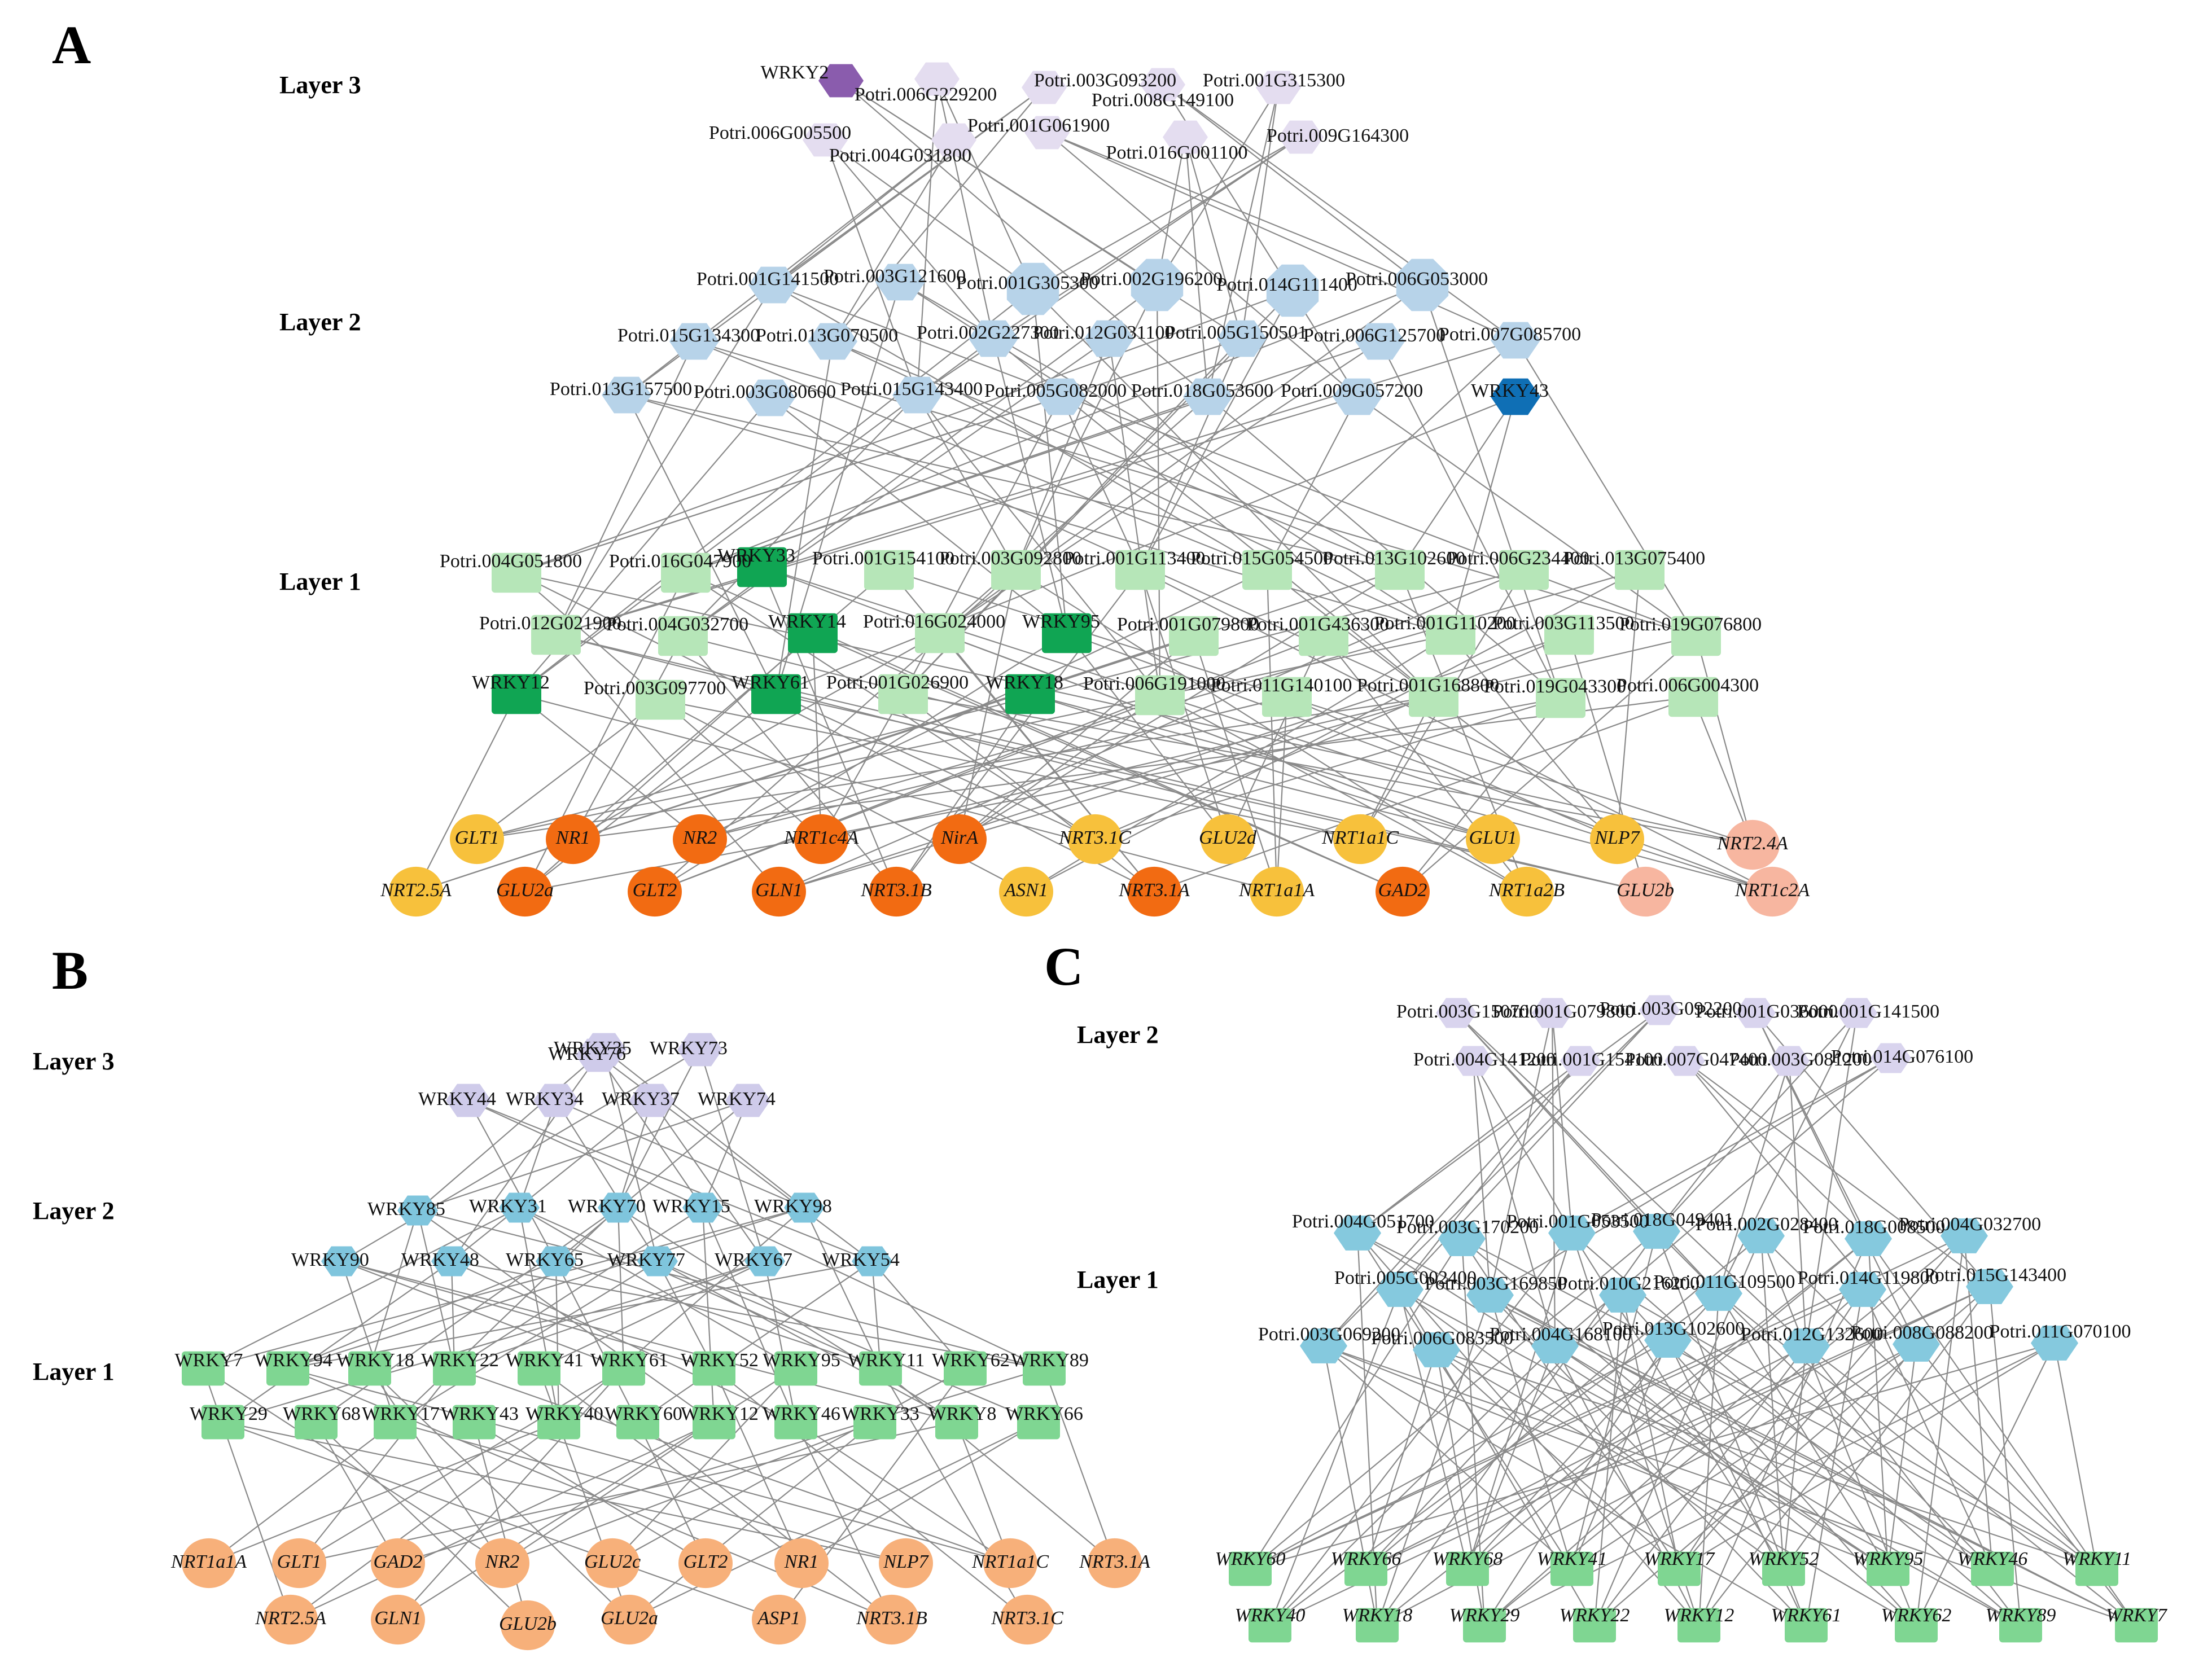  What do you see at coordinates (1027, 283) in the screenshot?
I see `panel-a-layer2-label-potri-001g305300: Potri.001G305300` at bounding box center [1027, 283].